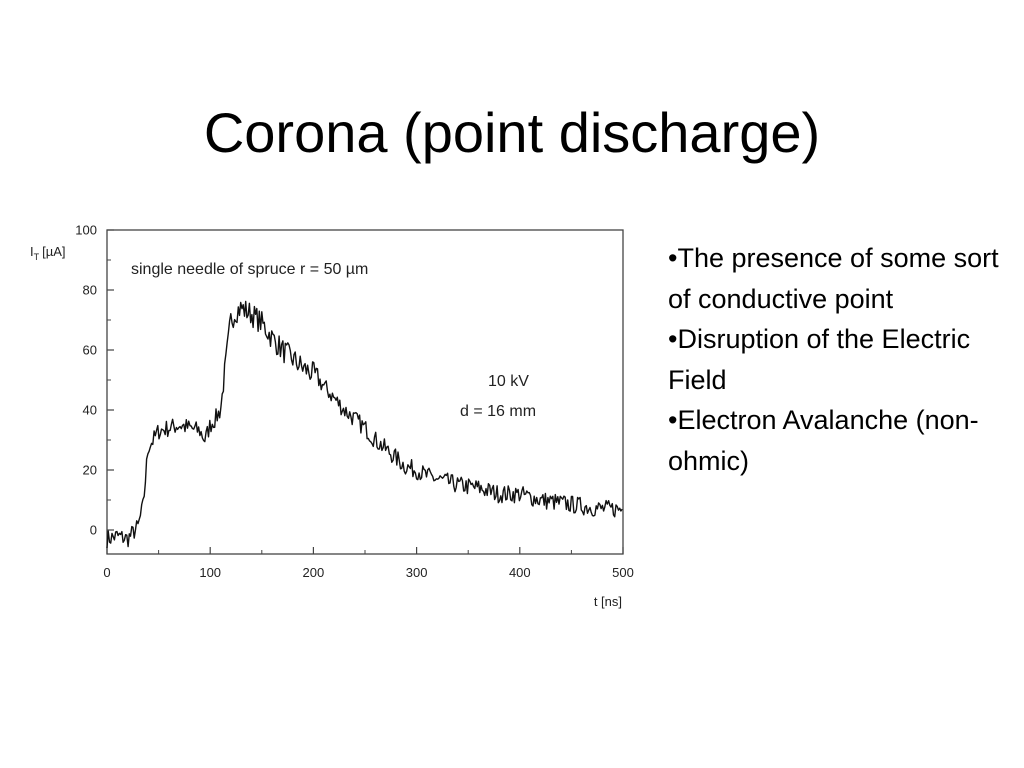 This screenshot has height=768, width=1024. What do you see at coordinates (314, 572) in the screenshot?
I see `x-tick-label-200: 200` at bounding box center [314, 572].